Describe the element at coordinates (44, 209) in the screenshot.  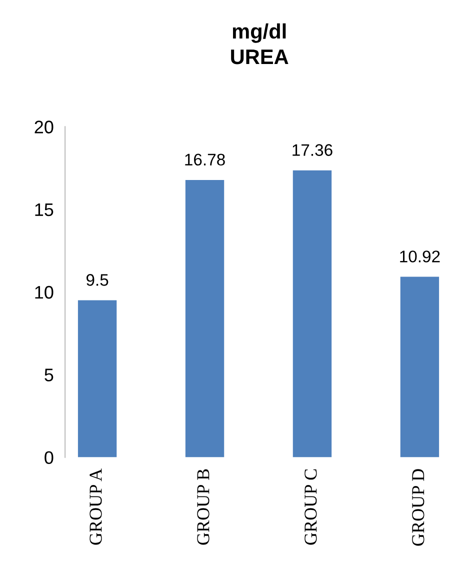
I see `y-tick-label: 15` at that location.